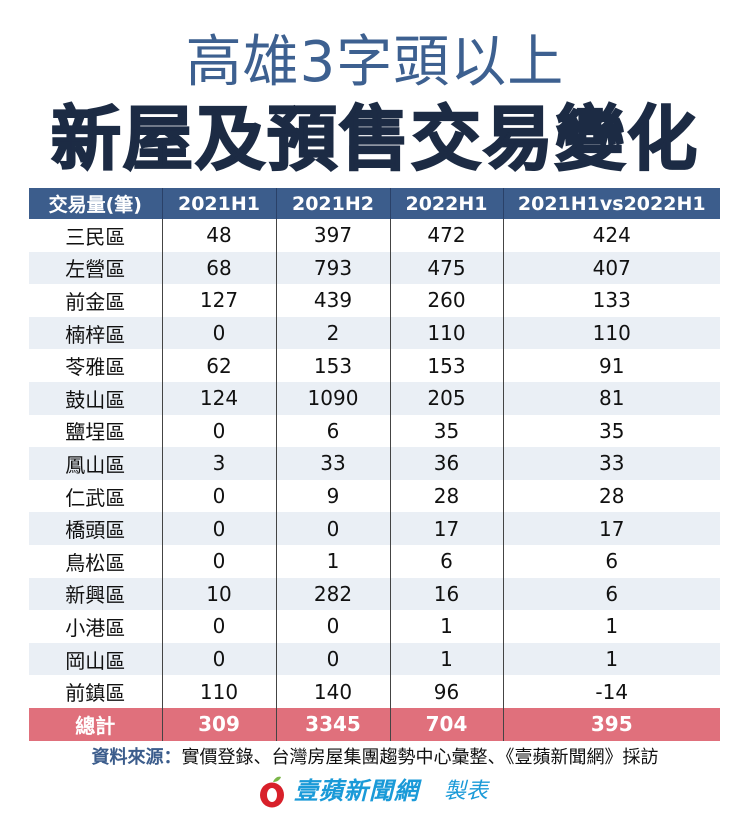 The image size is (750, 829). I want to click on district-cell: 前鎮區, so click(95, 691).